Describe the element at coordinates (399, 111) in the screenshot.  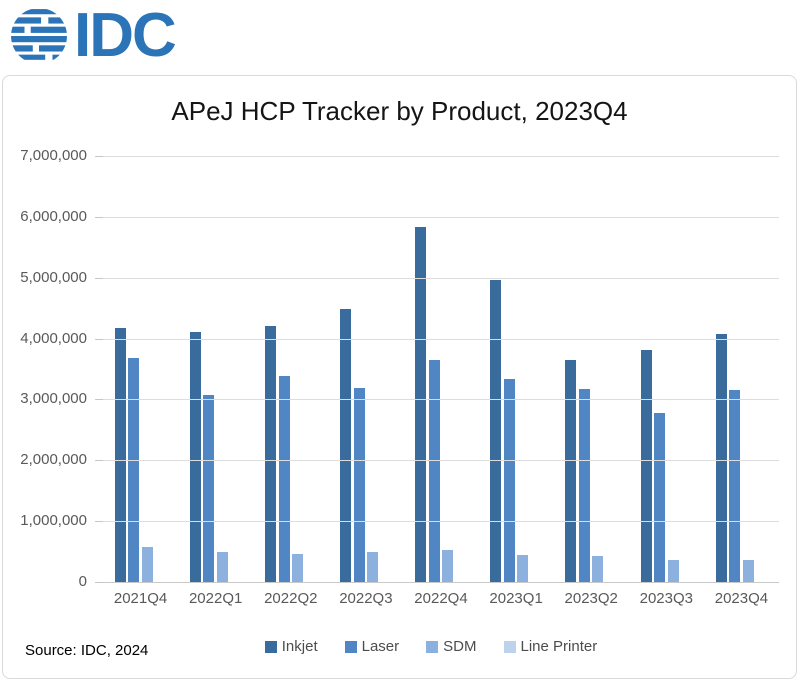
I see `chart-title: APeJ HCP Tracker by Product, 2023Q4` at that location.